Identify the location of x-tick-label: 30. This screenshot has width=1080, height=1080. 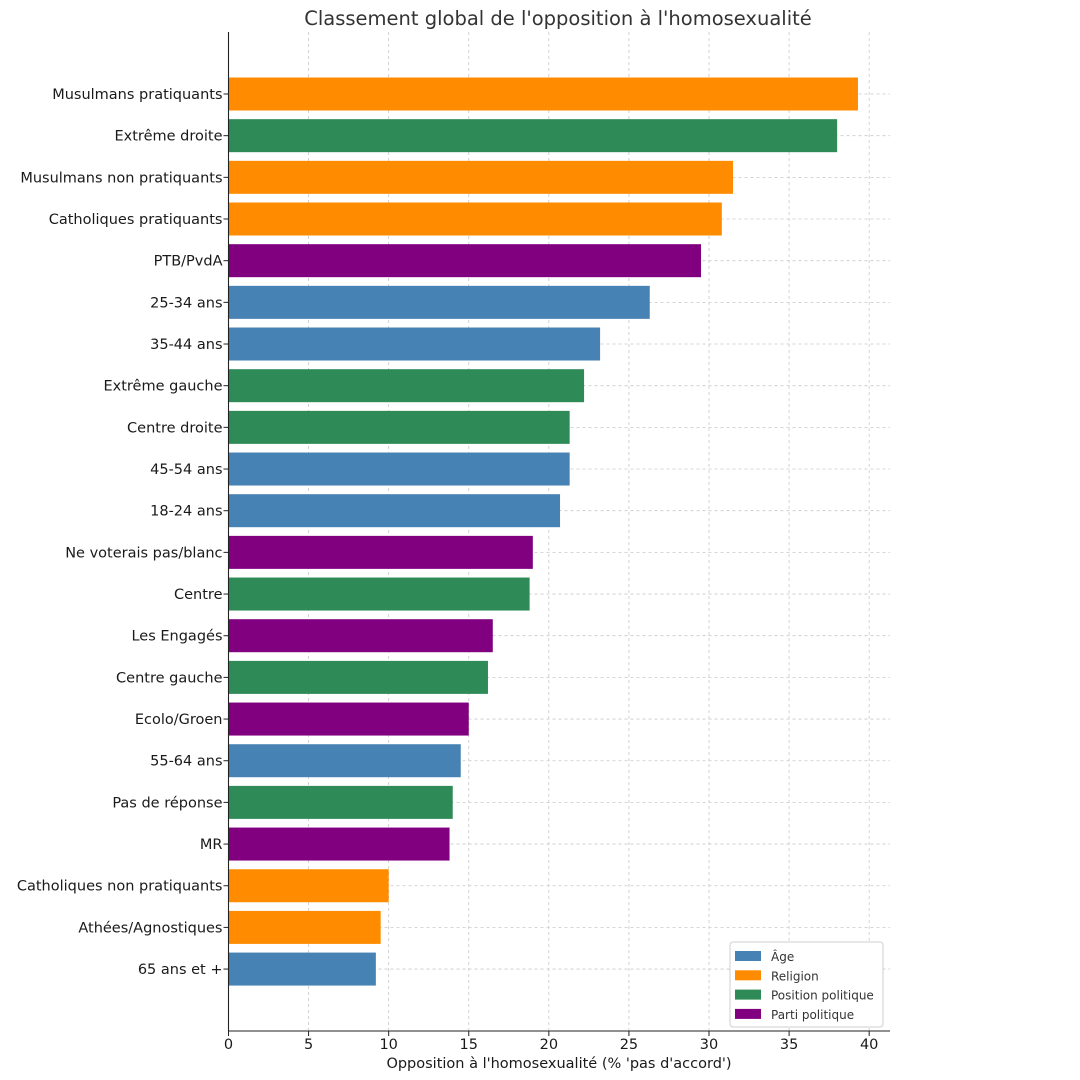
(709, 1045).